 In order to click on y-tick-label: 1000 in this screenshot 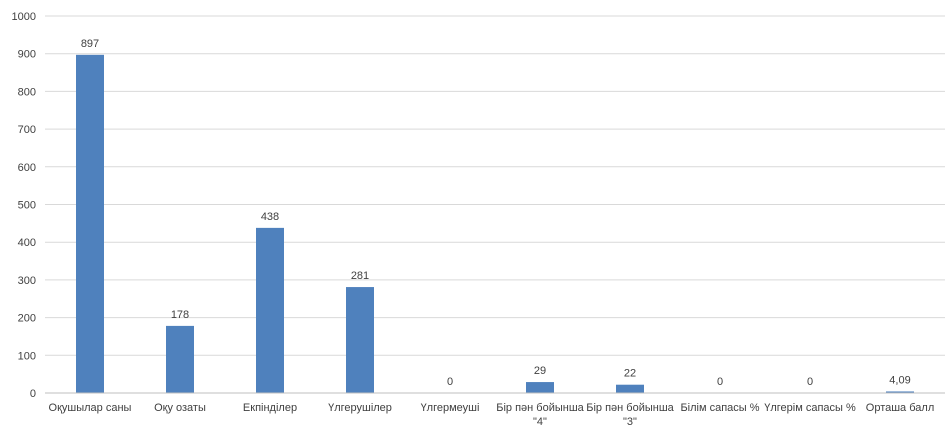, I will do `click(24, 17)`.